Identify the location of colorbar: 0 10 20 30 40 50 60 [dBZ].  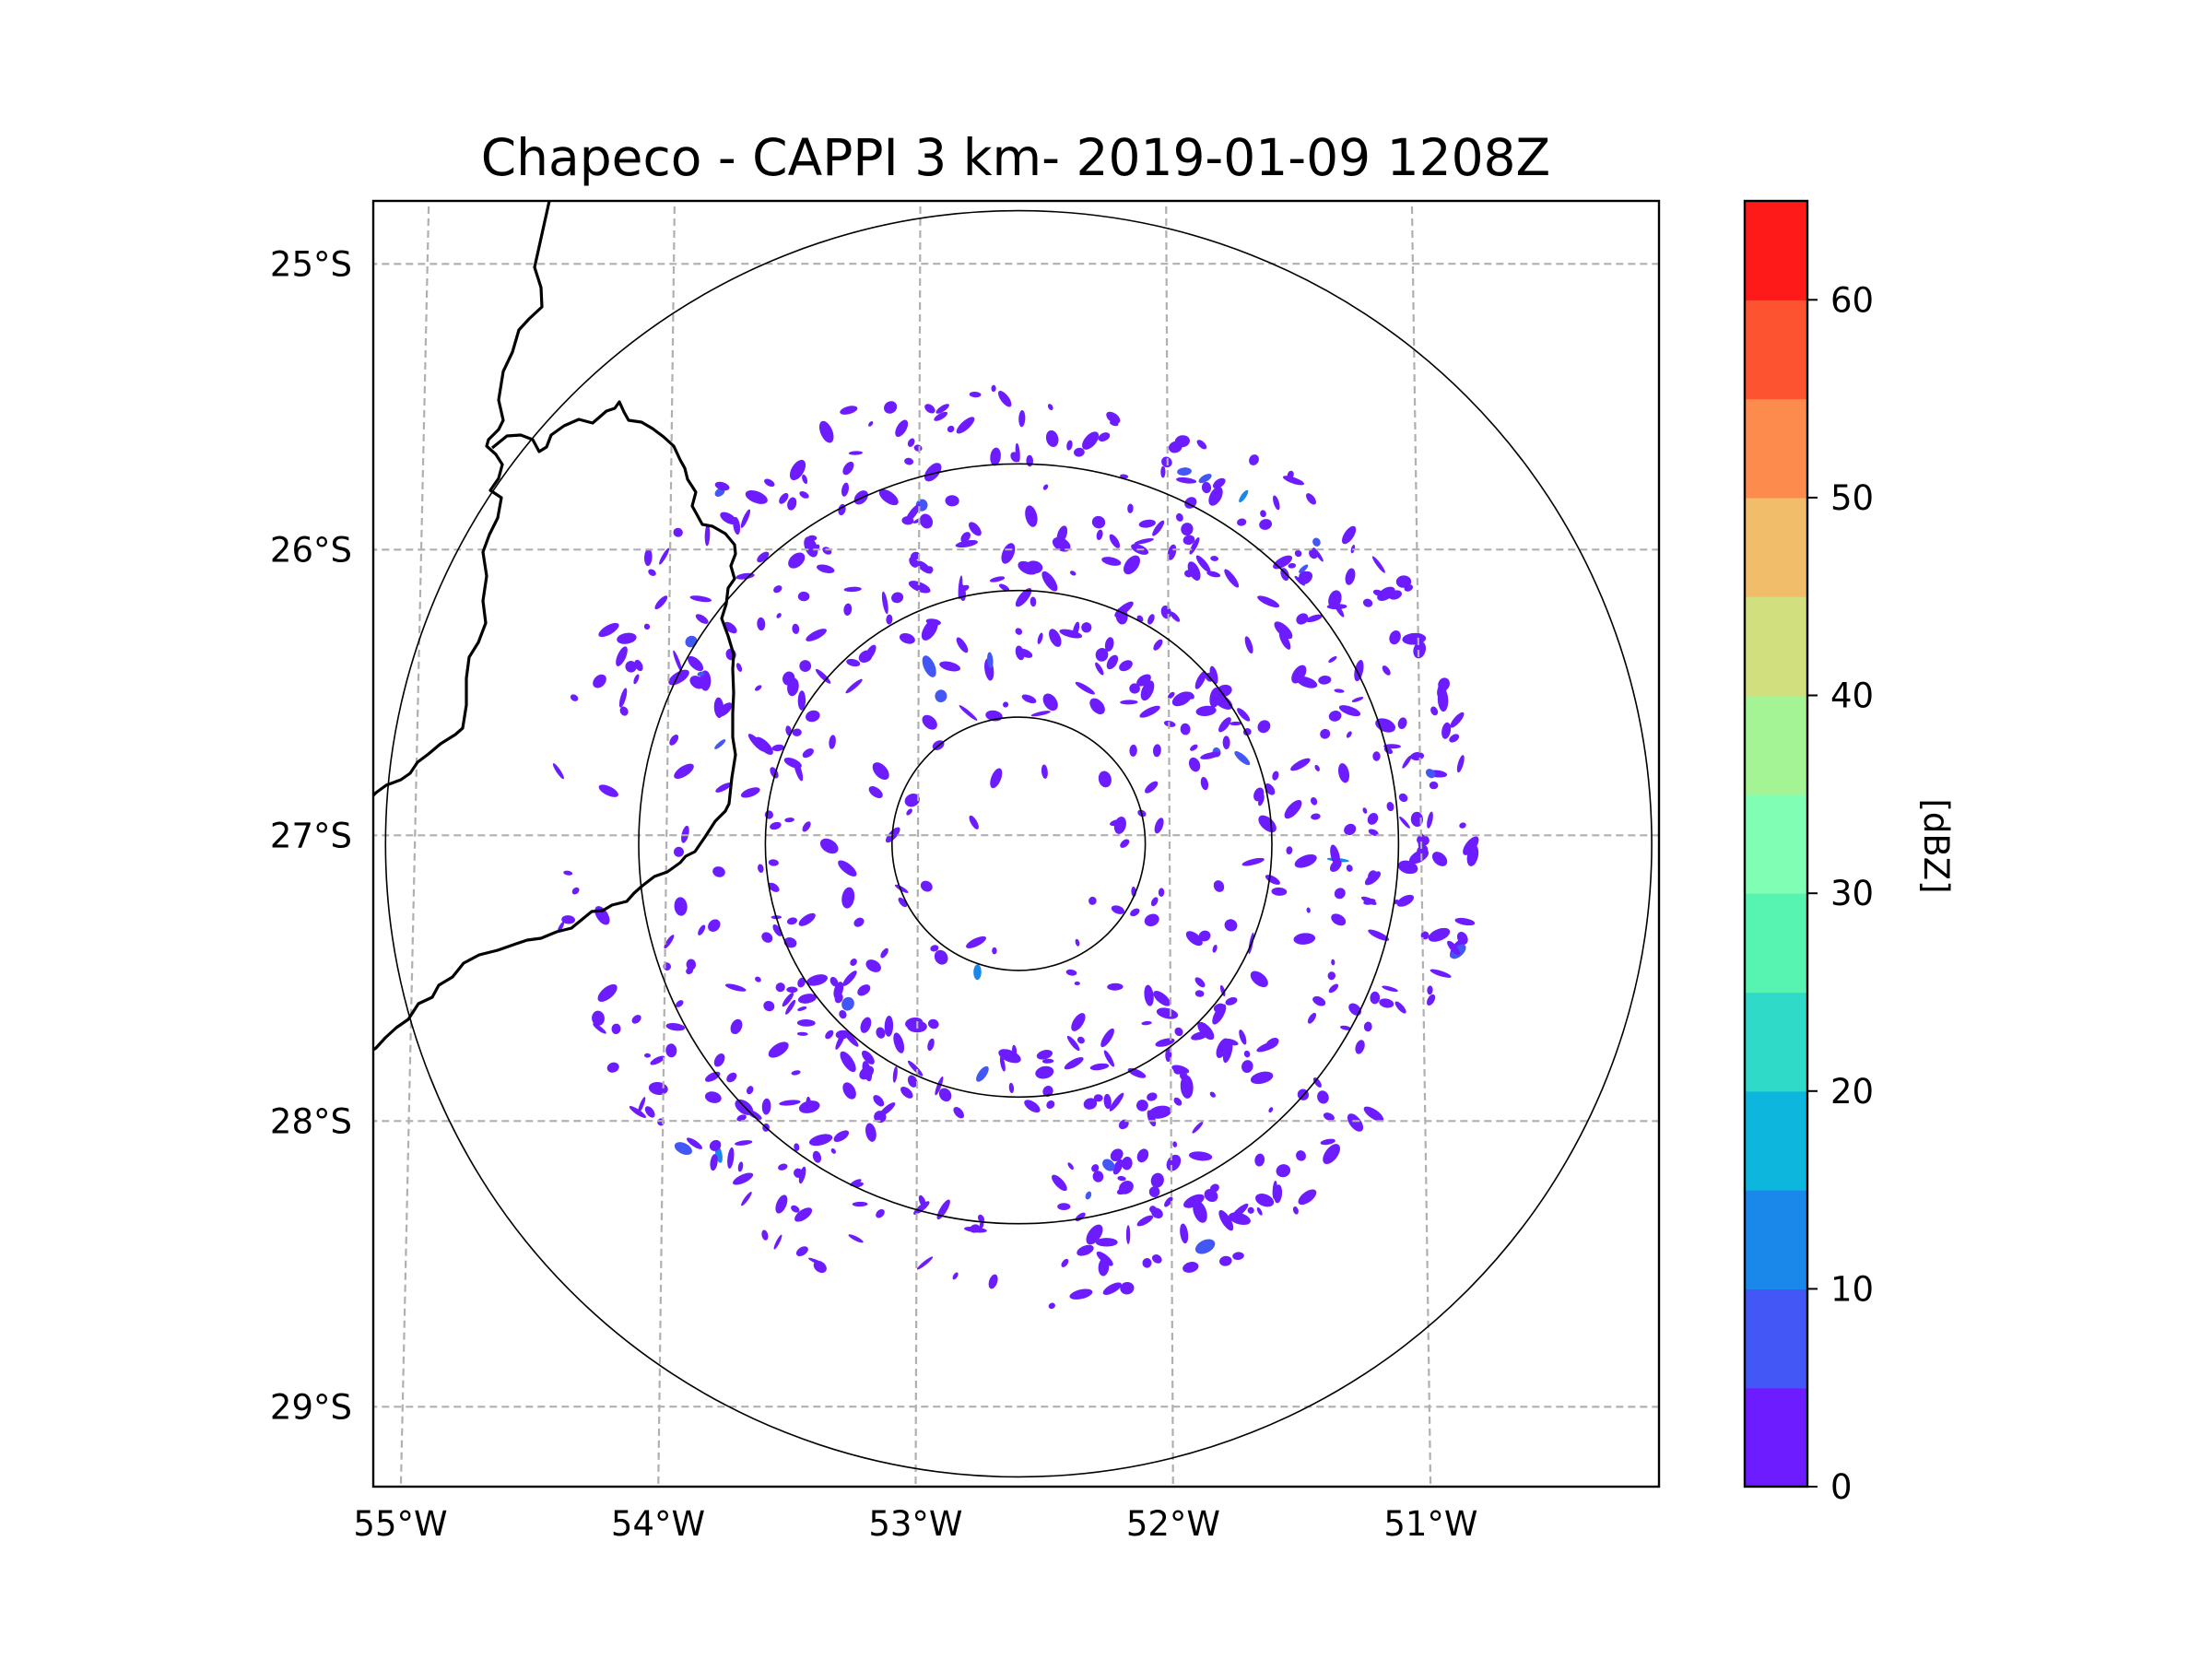
(1849, 853).